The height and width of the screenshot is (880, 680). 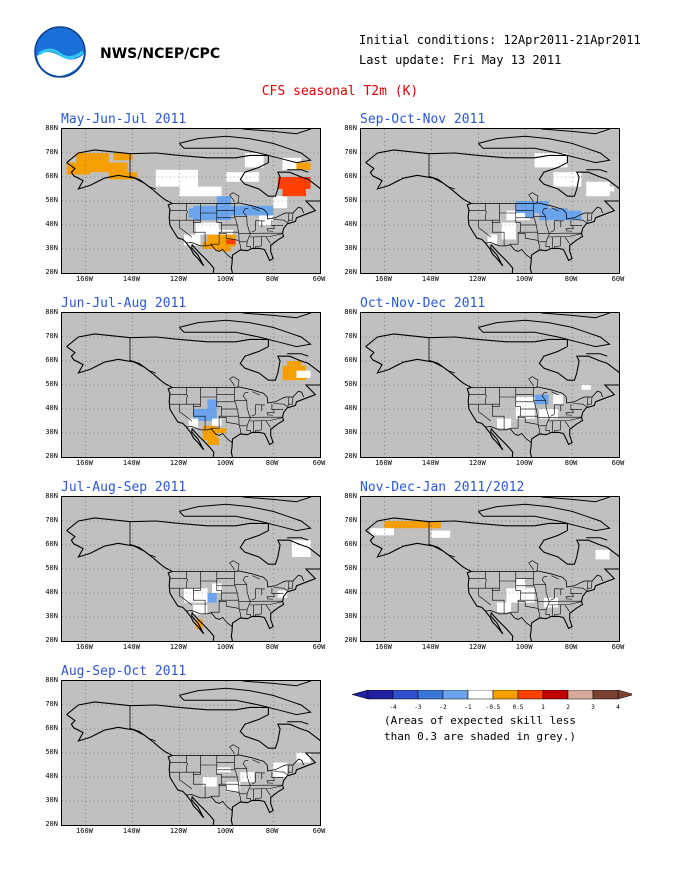 What do you see at coordinates (191, 385) in the screenshot?
I see `forecast-map-jja` at bounding box center [191, 385].